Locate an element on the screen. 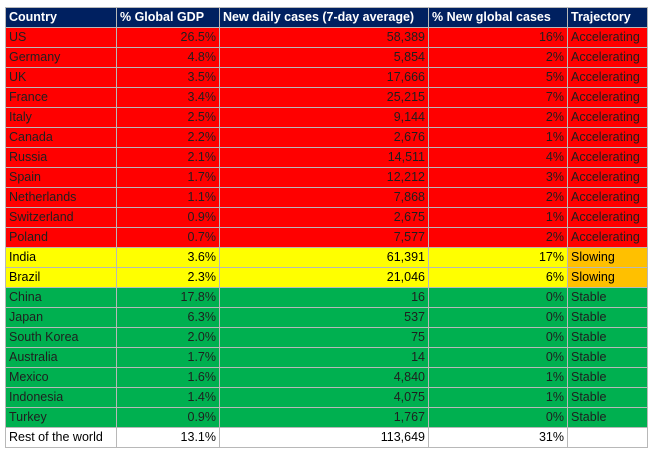 This screenshot has height=463, width=658. cell-trajectory: Slowing is located at coordinates (607, 257).